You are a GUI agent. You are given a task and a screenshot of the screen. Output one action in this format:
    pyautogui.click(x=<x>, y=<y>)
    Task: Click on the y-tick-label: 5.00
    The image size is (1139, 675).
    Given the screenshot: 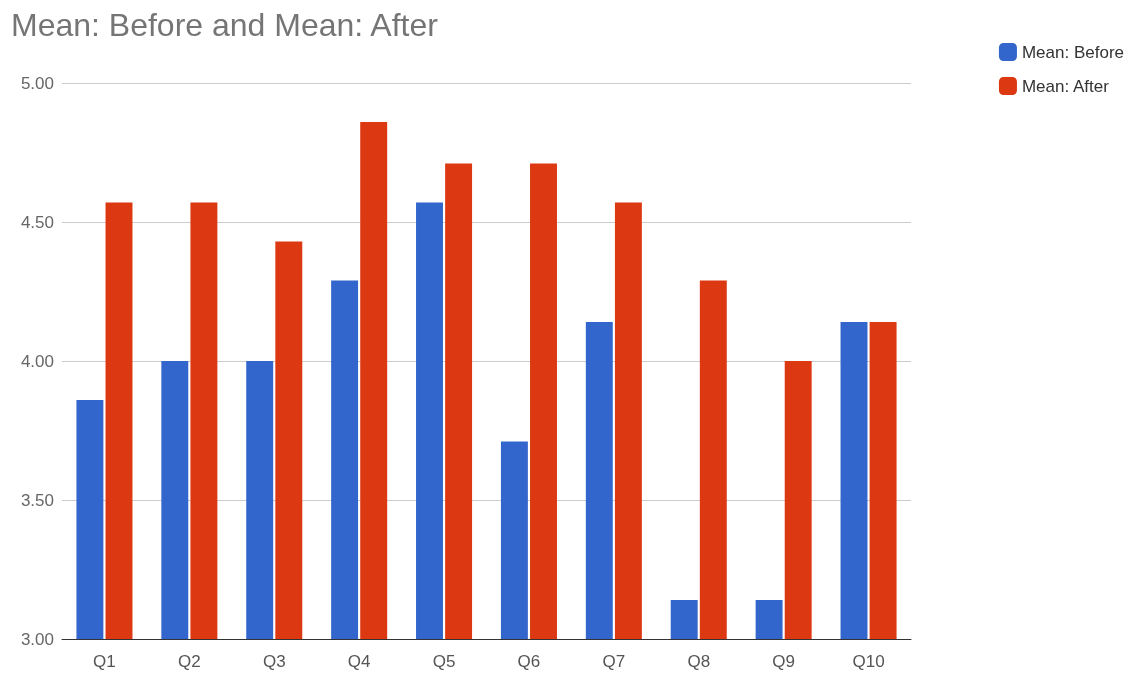 What is the action you would take?
    pyautogui.click(x=37, y=83)
    